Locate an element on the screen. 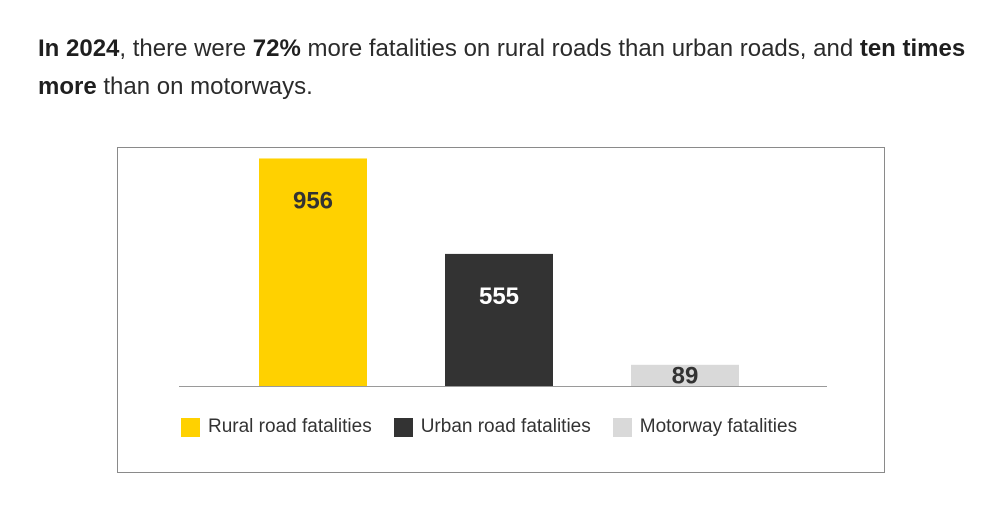 This screenshot has width=995, height=529. legend-item-1: Rural road fatalities is located at coordinates (276, 427).